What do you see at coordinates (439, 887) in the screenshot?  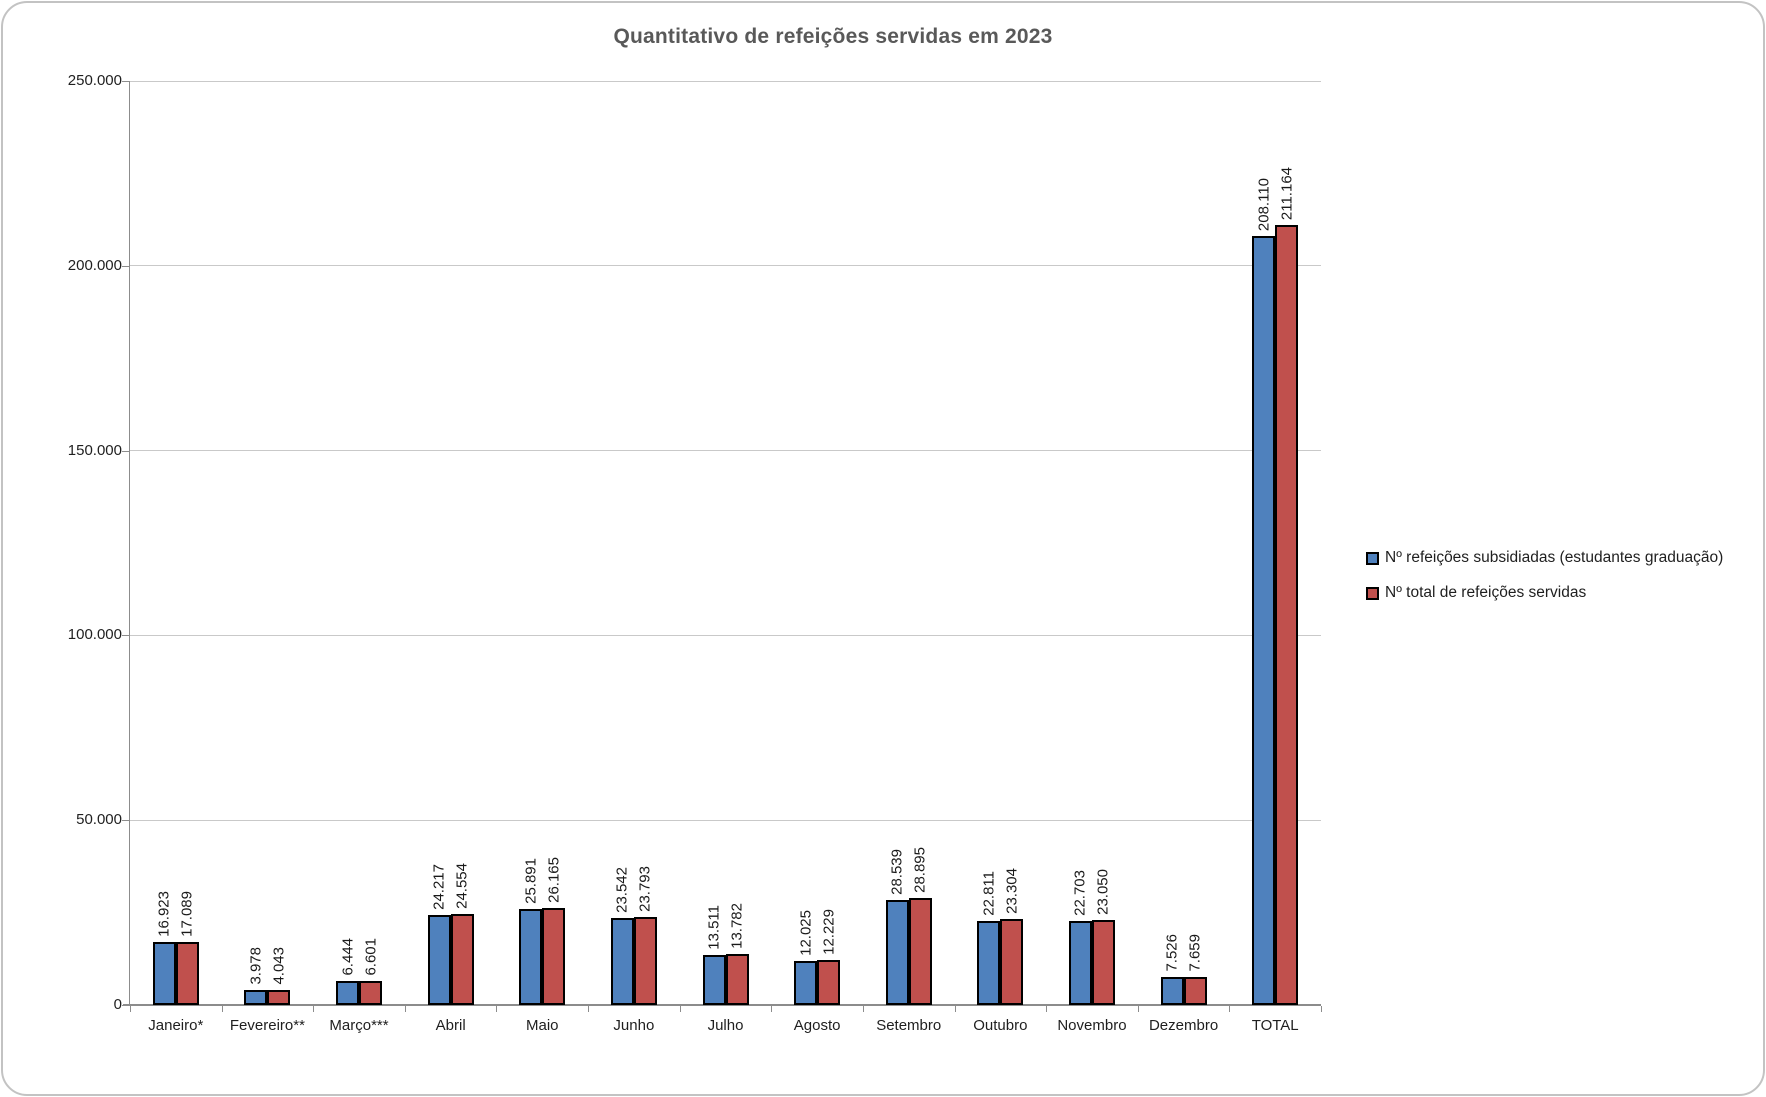 I see `bar-value-label: 24.217` at bounding box center [439, 887].